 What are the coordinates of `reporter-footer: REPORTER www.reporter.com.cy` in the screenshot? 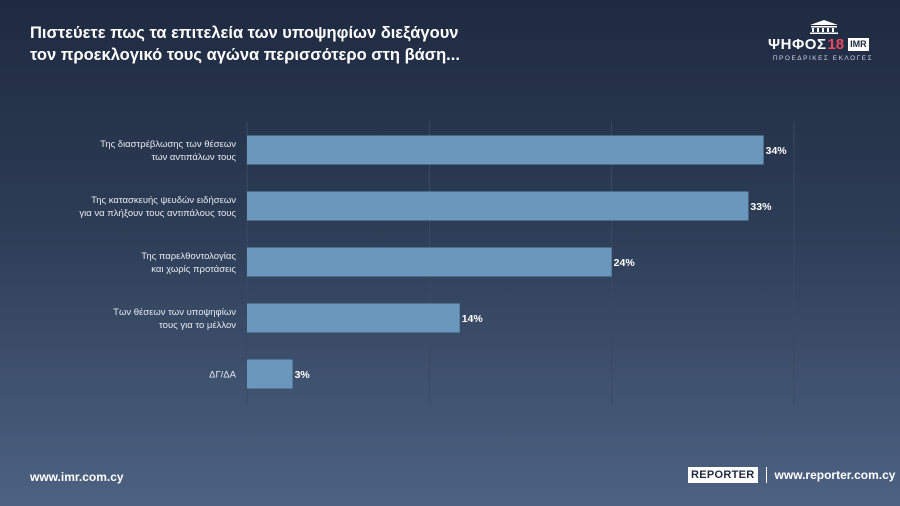 It's located at (791, 475).